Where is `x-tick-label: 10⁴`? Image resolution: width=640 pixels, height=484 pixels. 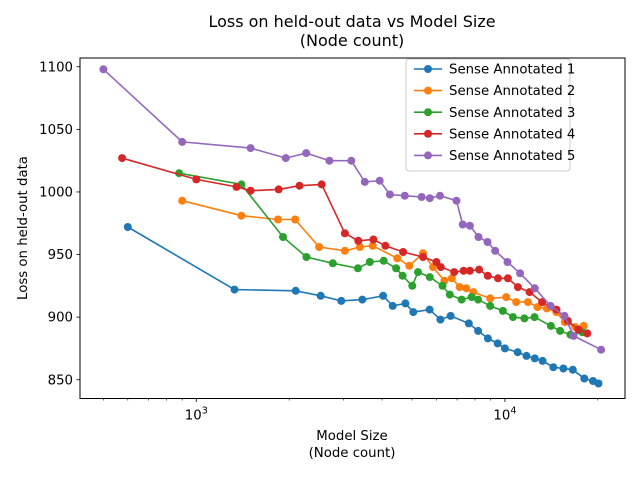
x-tick-label: 10⁴ is located at coordinates (504, 415).